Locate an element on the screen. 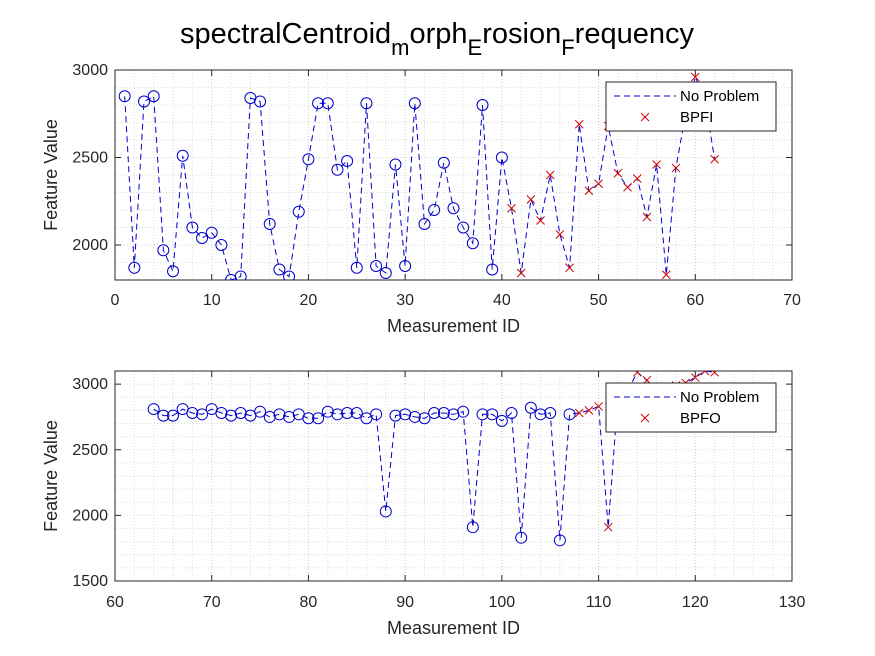 The width and height of the screenshot is (875, 656). legend-marker-fault is located at coordinates (645, 117).